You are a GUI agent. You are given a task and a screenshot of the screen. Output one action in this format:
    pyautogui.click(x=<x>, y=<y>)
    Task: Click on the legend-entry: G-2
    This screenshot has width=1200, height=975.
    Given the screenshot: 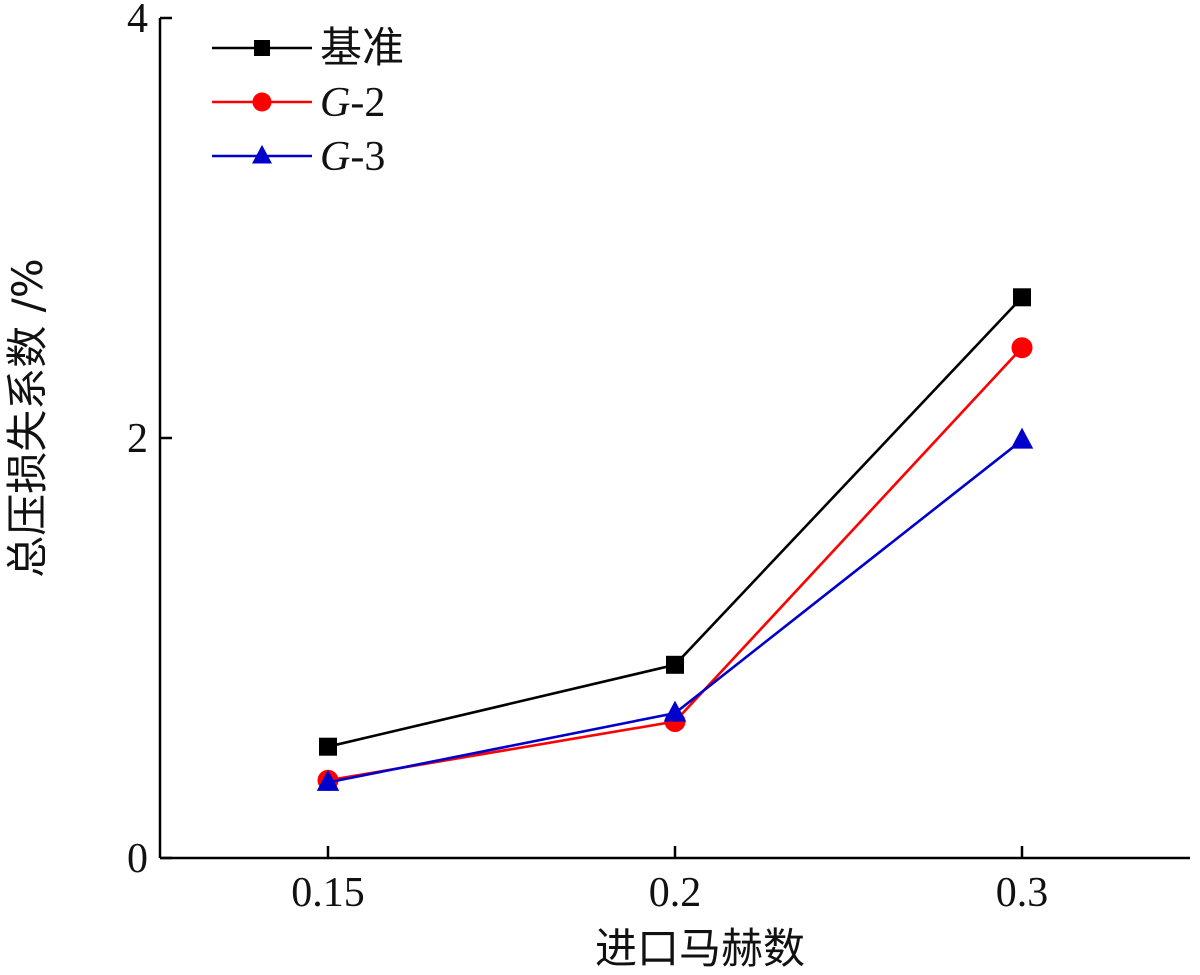 What is the action you would take?
    pyautogui.click(x=298, y=103)
    